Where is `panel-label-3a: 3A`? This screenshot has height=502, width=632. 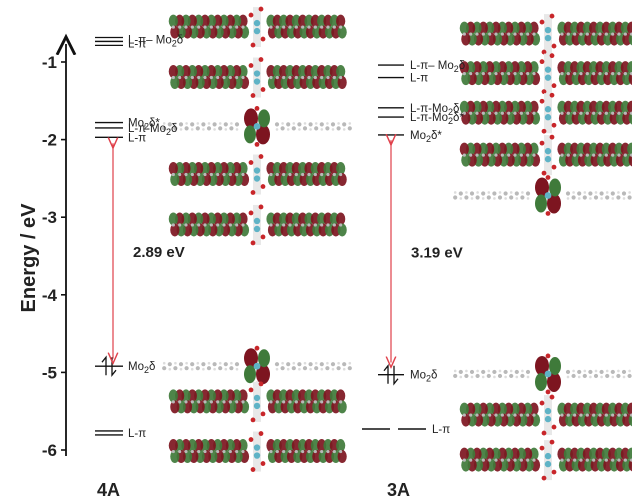 panel-label-3a: 3A is located at coordinates (398, 490).